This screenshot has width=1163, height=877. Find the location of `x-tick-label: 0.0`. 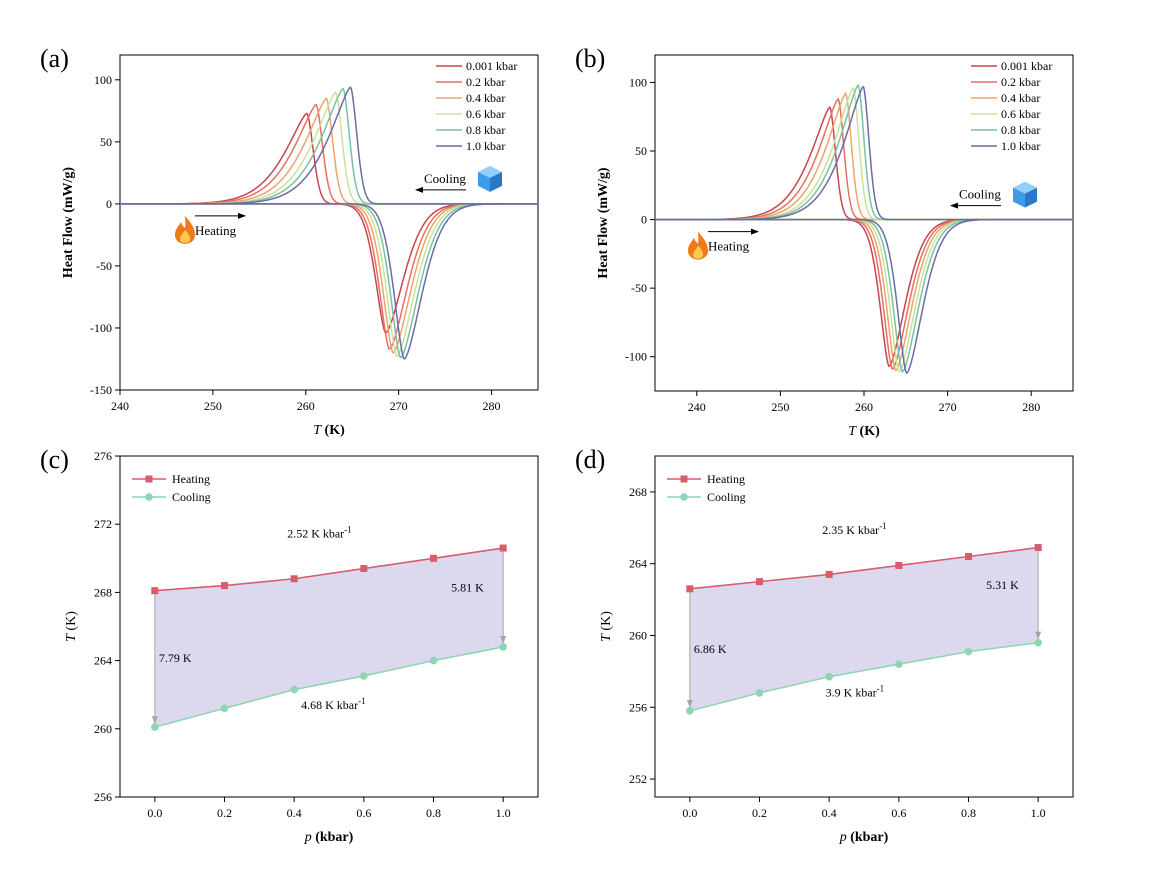

x-tick-label: 0.0 is located at coordinates (689, 813).